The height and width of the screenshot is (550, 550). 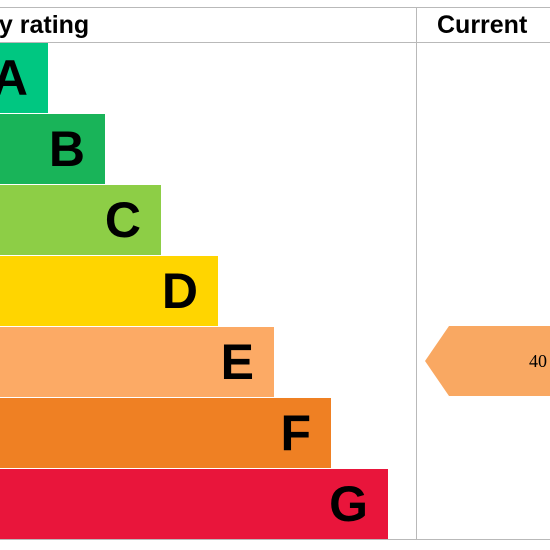 I want to click on chart-title: ergy rating, so click(x=45, y=25).